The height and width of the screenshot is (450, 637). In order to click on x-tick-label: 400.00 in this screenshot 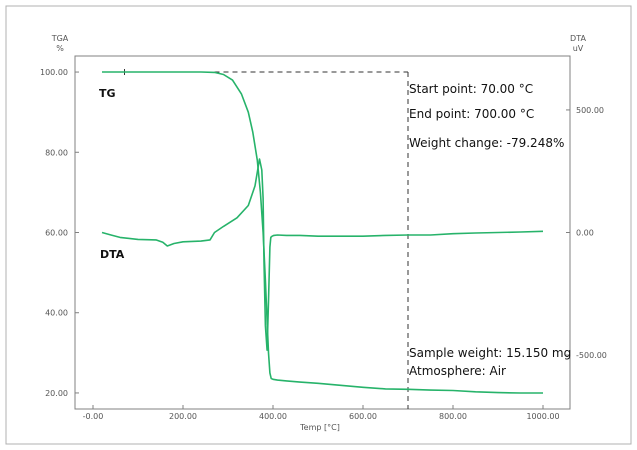, I will do `click(273, 416)`.